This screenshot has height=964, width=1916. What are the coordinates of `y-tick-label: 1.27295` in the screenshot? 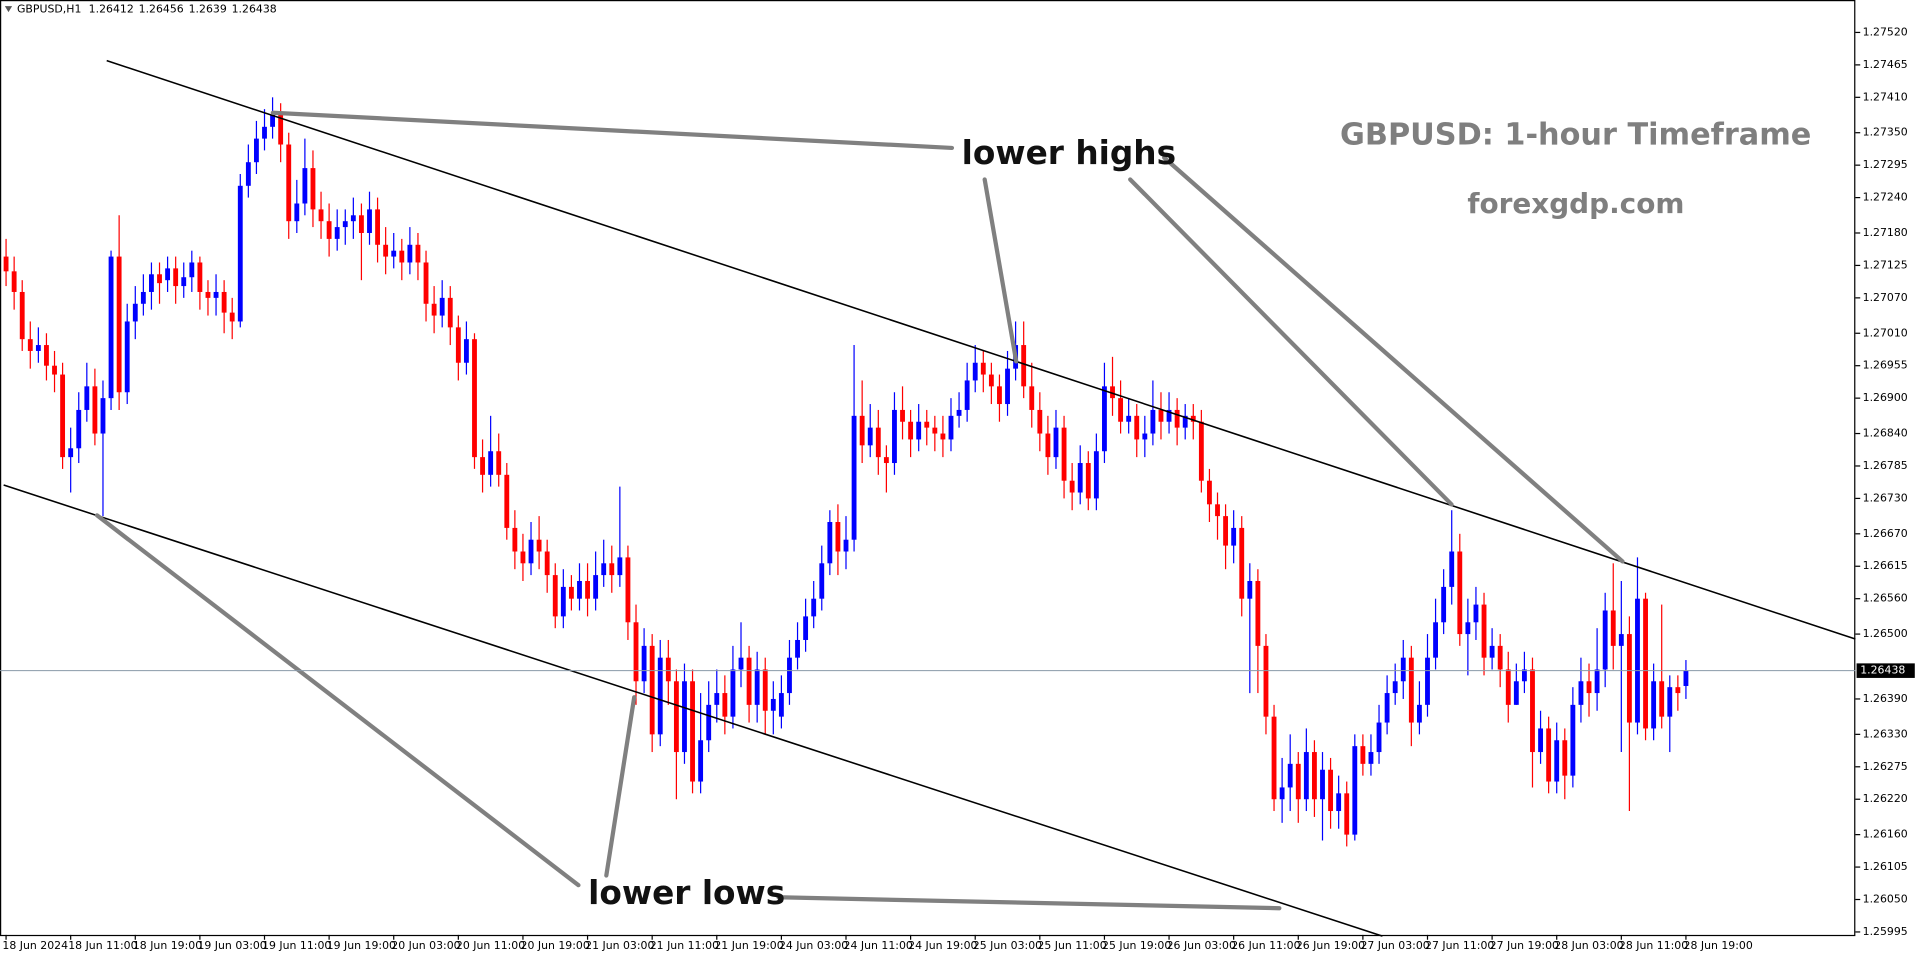 It's located at (1885, 164).